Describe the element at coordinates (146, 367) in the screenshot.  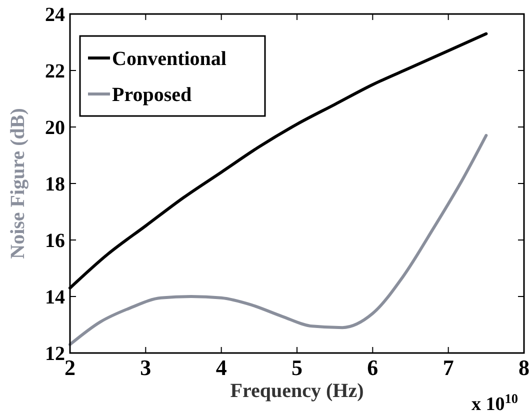
I see `x-tick-label: 3` at that location.